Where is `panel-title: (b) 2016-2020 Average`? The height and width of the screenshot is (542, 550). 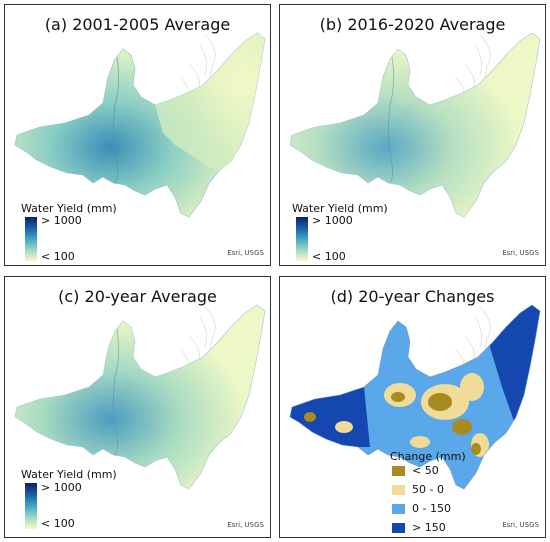
panel-title: (b) 2016-2020 Average is located at coordinates (412, 24).